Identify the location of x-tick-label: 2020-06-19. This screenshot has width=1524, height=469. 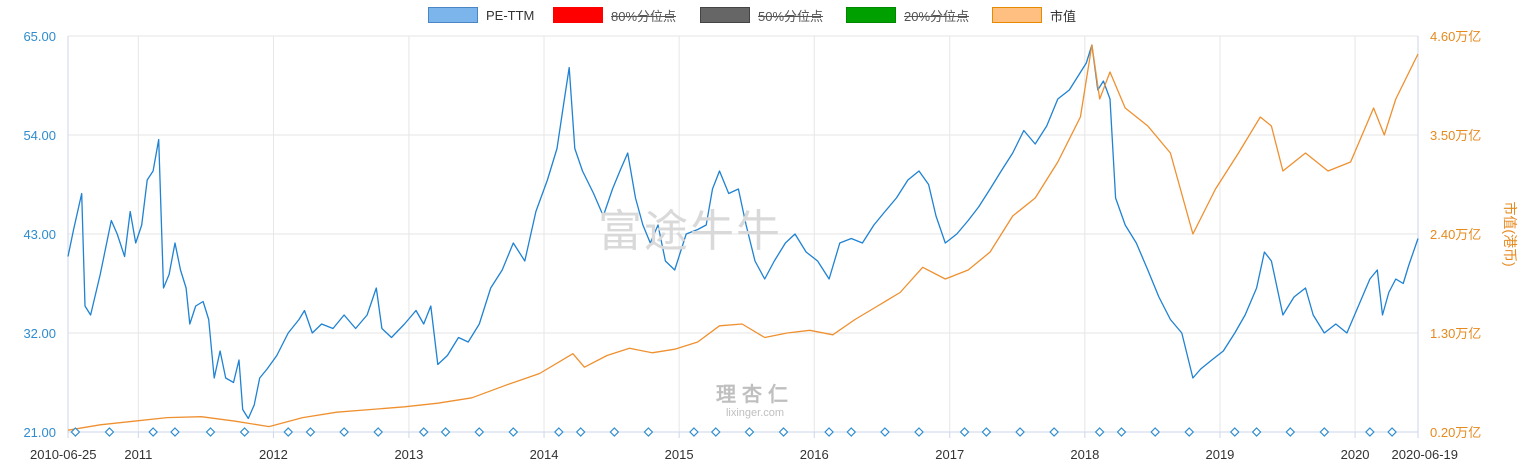
(1425, 454).